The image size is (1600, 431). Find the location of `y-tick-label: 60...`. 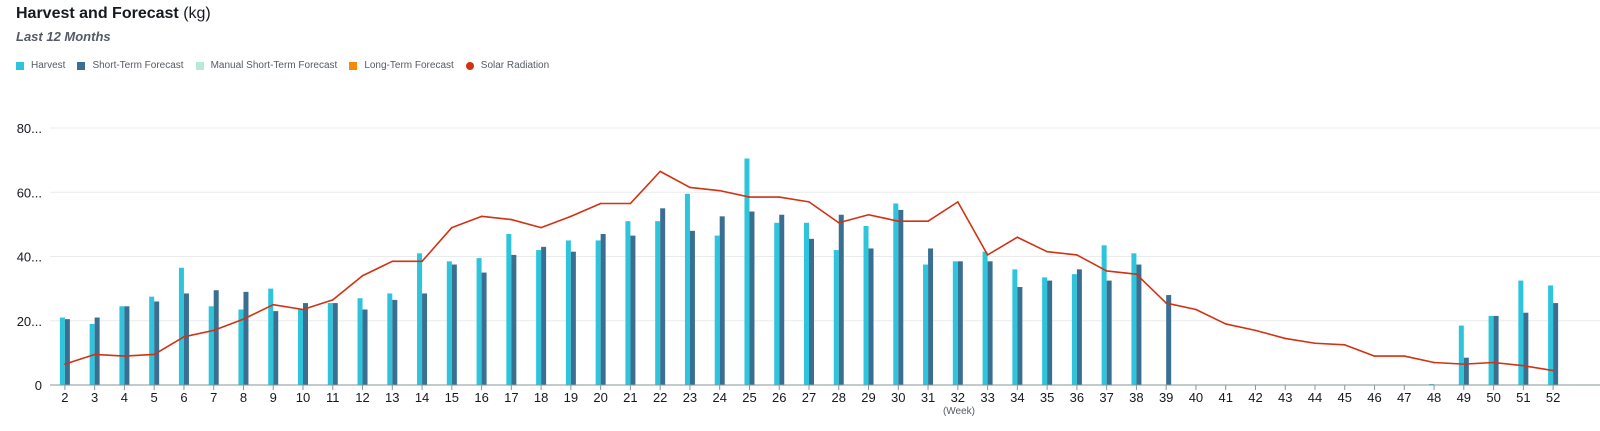

y-tick-label: 60... is located at coordinates (29, 192).